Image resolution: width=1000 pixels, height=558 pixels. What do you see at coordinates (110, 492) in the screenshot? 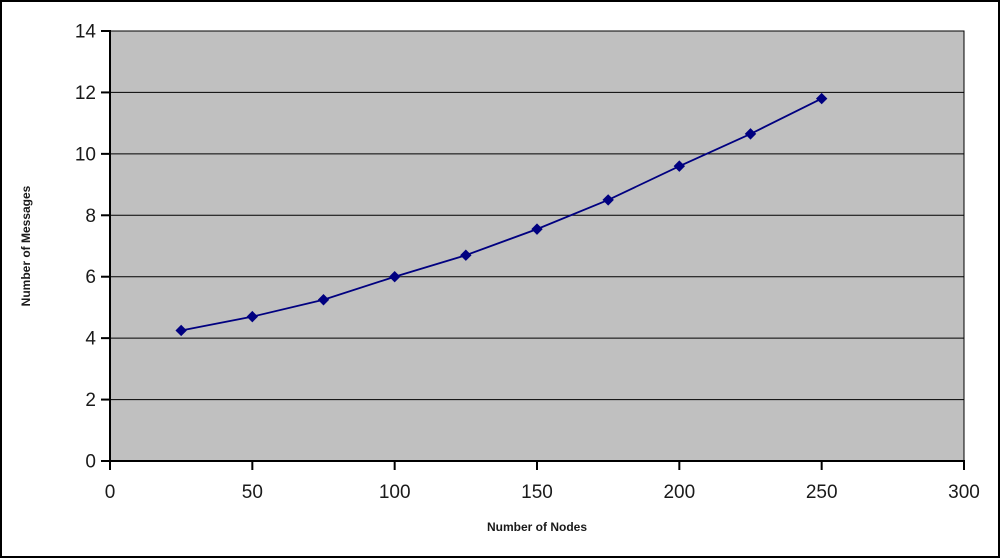
I see `x-tick-label: 0` at bounding box center [110, 492].